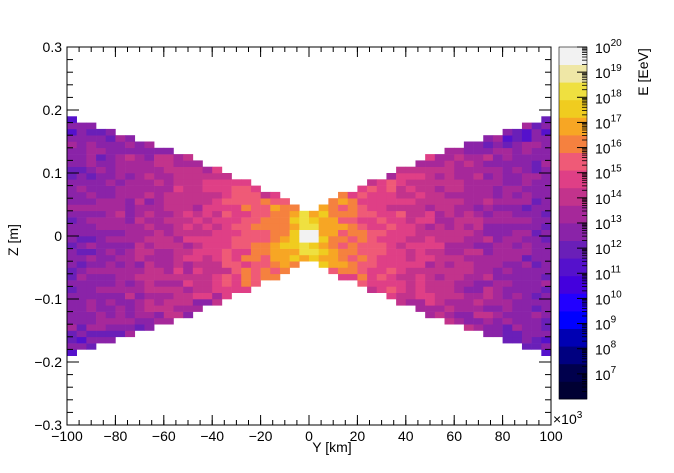 The image size is (674, 473). Describe the element at coordinates (67, 436) in the screenshot. I see `x-tick-label: −100` at that location.